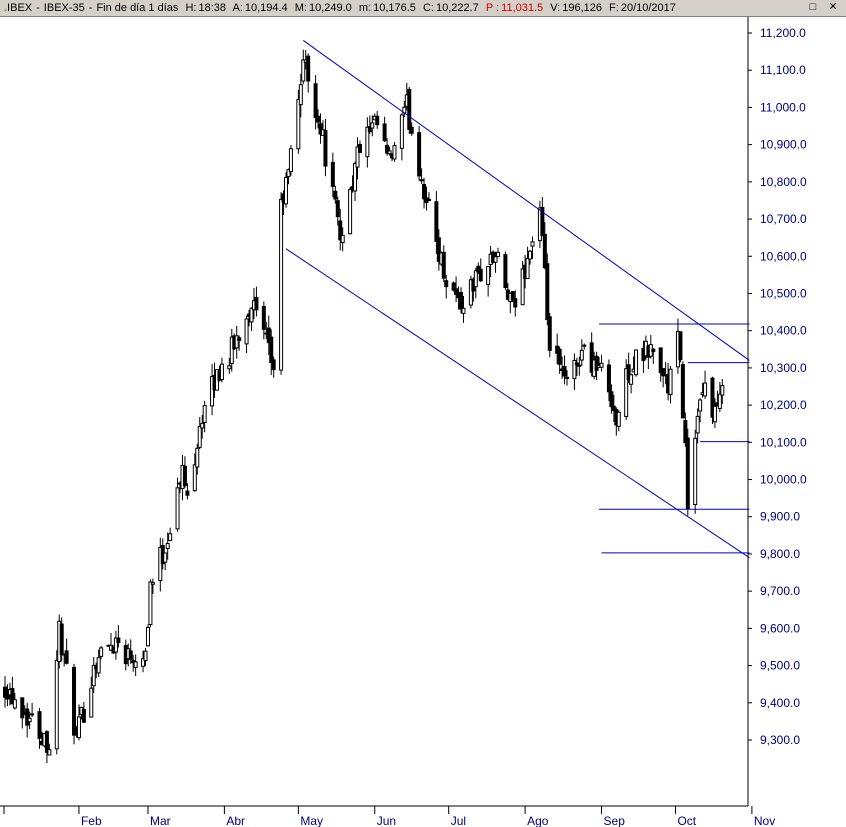  I want to click on price-tick-label: 9,600.0, so click(780, 628).